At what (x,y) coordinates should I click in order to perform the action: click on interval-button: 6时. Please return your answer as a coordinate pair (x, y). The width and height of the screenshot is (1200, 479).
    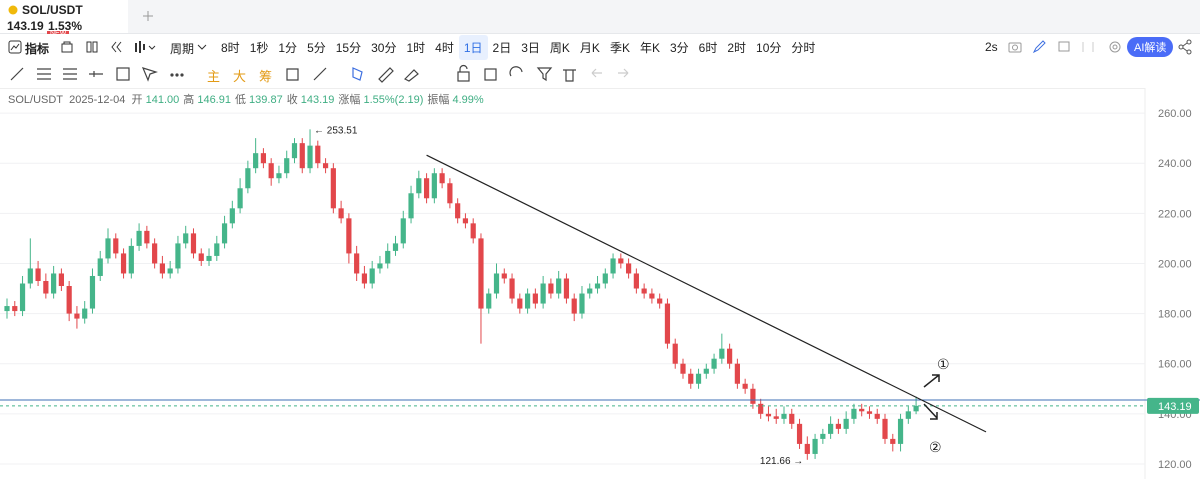
    Looking at the image, I should click on (708, 47).